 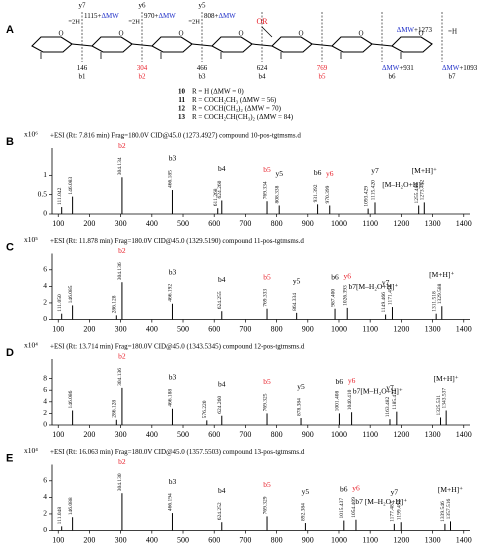 What do you see at coordinates (171, 179) in the screenshot?
I see `peak-label: 466.185` at bounding box center [171, 179].